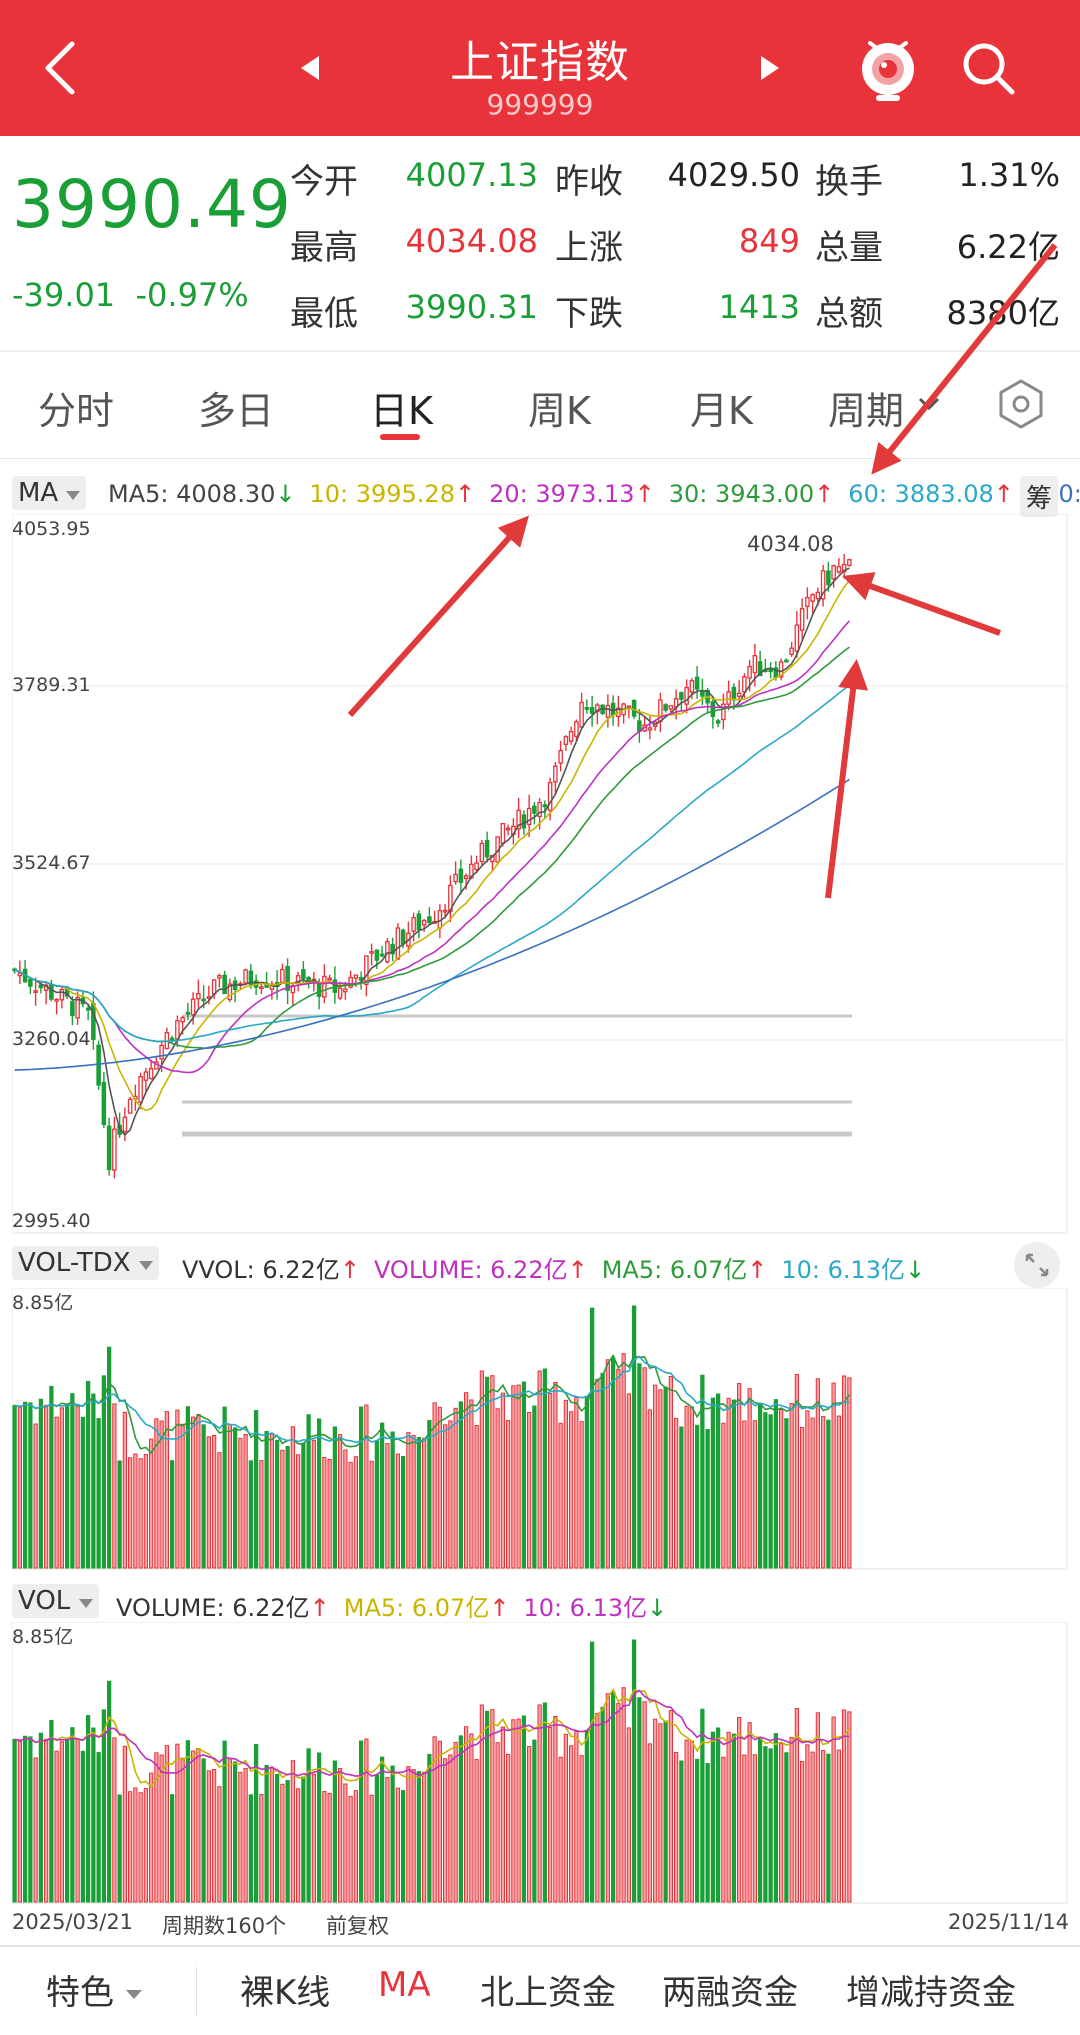 The image size is (1080, 2035). Describe the element at coordinates (404, 1985) in the screenshot. I see `bottom-tab-2: MA` at that location.